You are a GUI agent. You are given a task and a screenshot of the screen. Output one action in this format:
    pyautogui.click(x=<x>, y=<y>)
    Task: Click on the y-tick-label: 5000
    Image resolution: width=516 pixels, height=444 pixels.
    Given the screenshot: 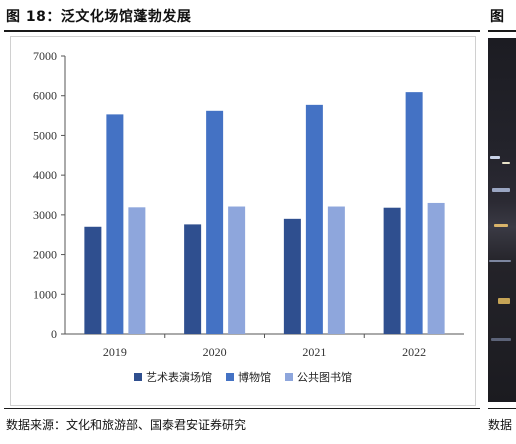 What is the action you would take?
    pyautogui.click(x=45, y=135)
    